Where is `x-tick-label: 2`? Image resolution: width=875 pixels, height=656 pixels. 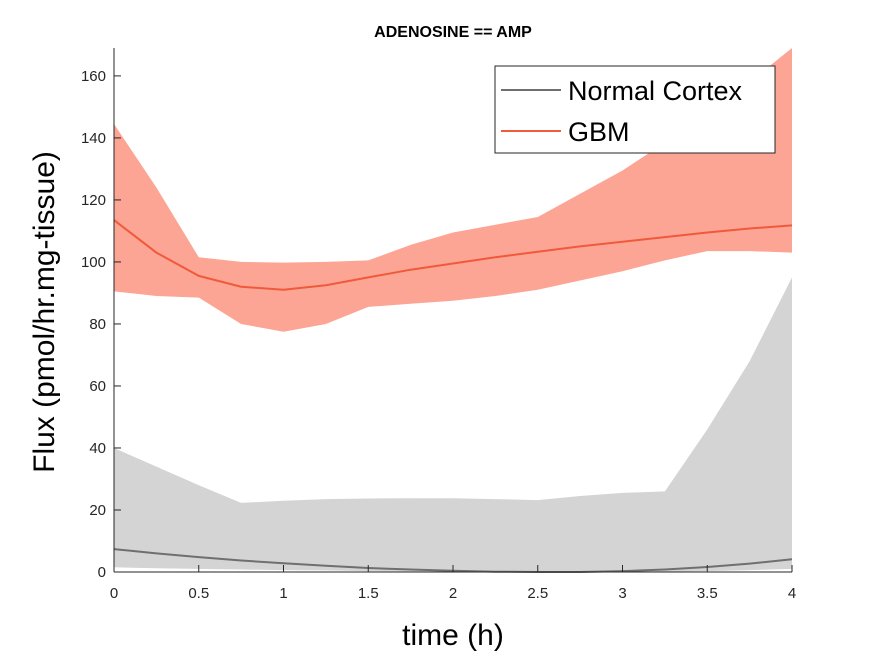
x-tick-label: 2 is located at coordinates (453, 593).